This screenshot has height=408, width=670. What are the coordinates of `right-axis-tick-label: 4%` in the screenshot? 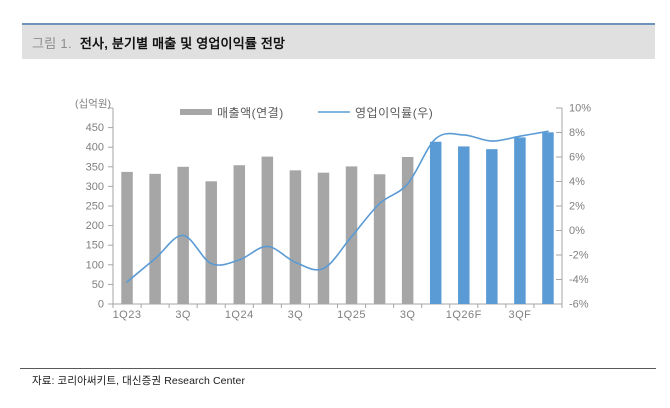 It's located at (577, 182).